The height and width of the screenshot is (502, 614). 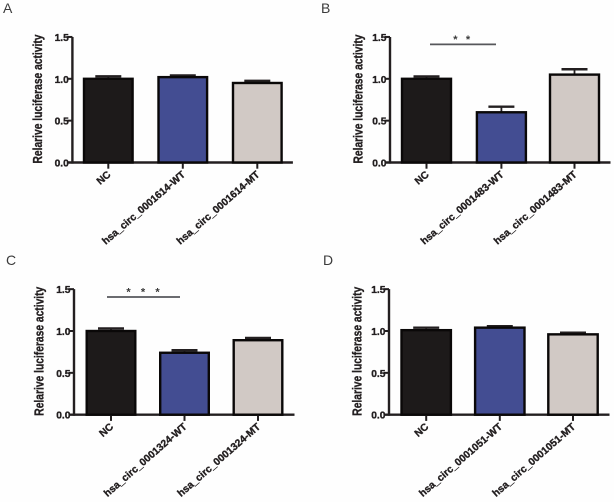 What do you see at coordinates (325, 8) in the screenshot?
I see `svg-text: B` at bounding box center [325, 8].